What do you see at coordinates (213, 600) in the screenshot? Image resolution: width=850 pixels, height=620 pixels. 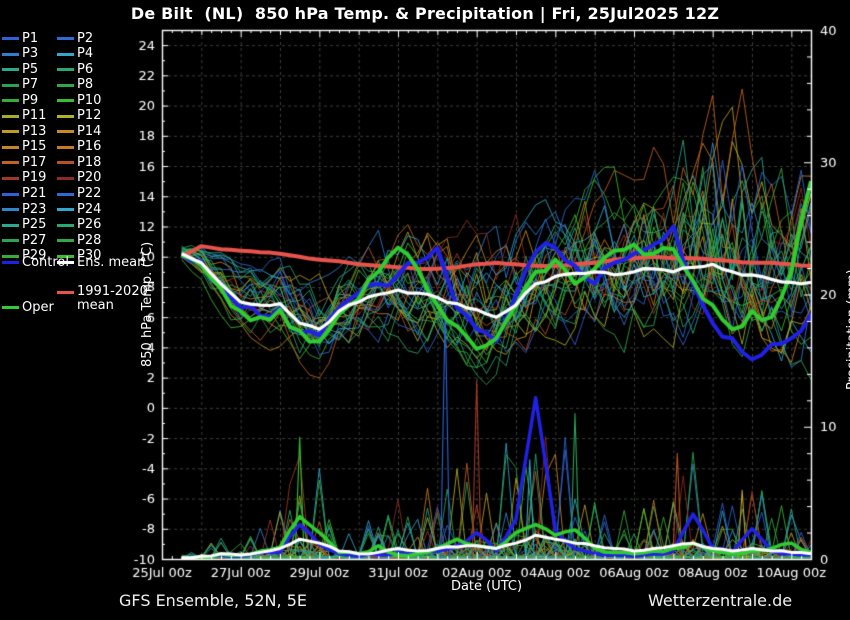 I see `footer-model-info: GFS Ensemble, 52N, 5E` at bounding box center [213, 600].